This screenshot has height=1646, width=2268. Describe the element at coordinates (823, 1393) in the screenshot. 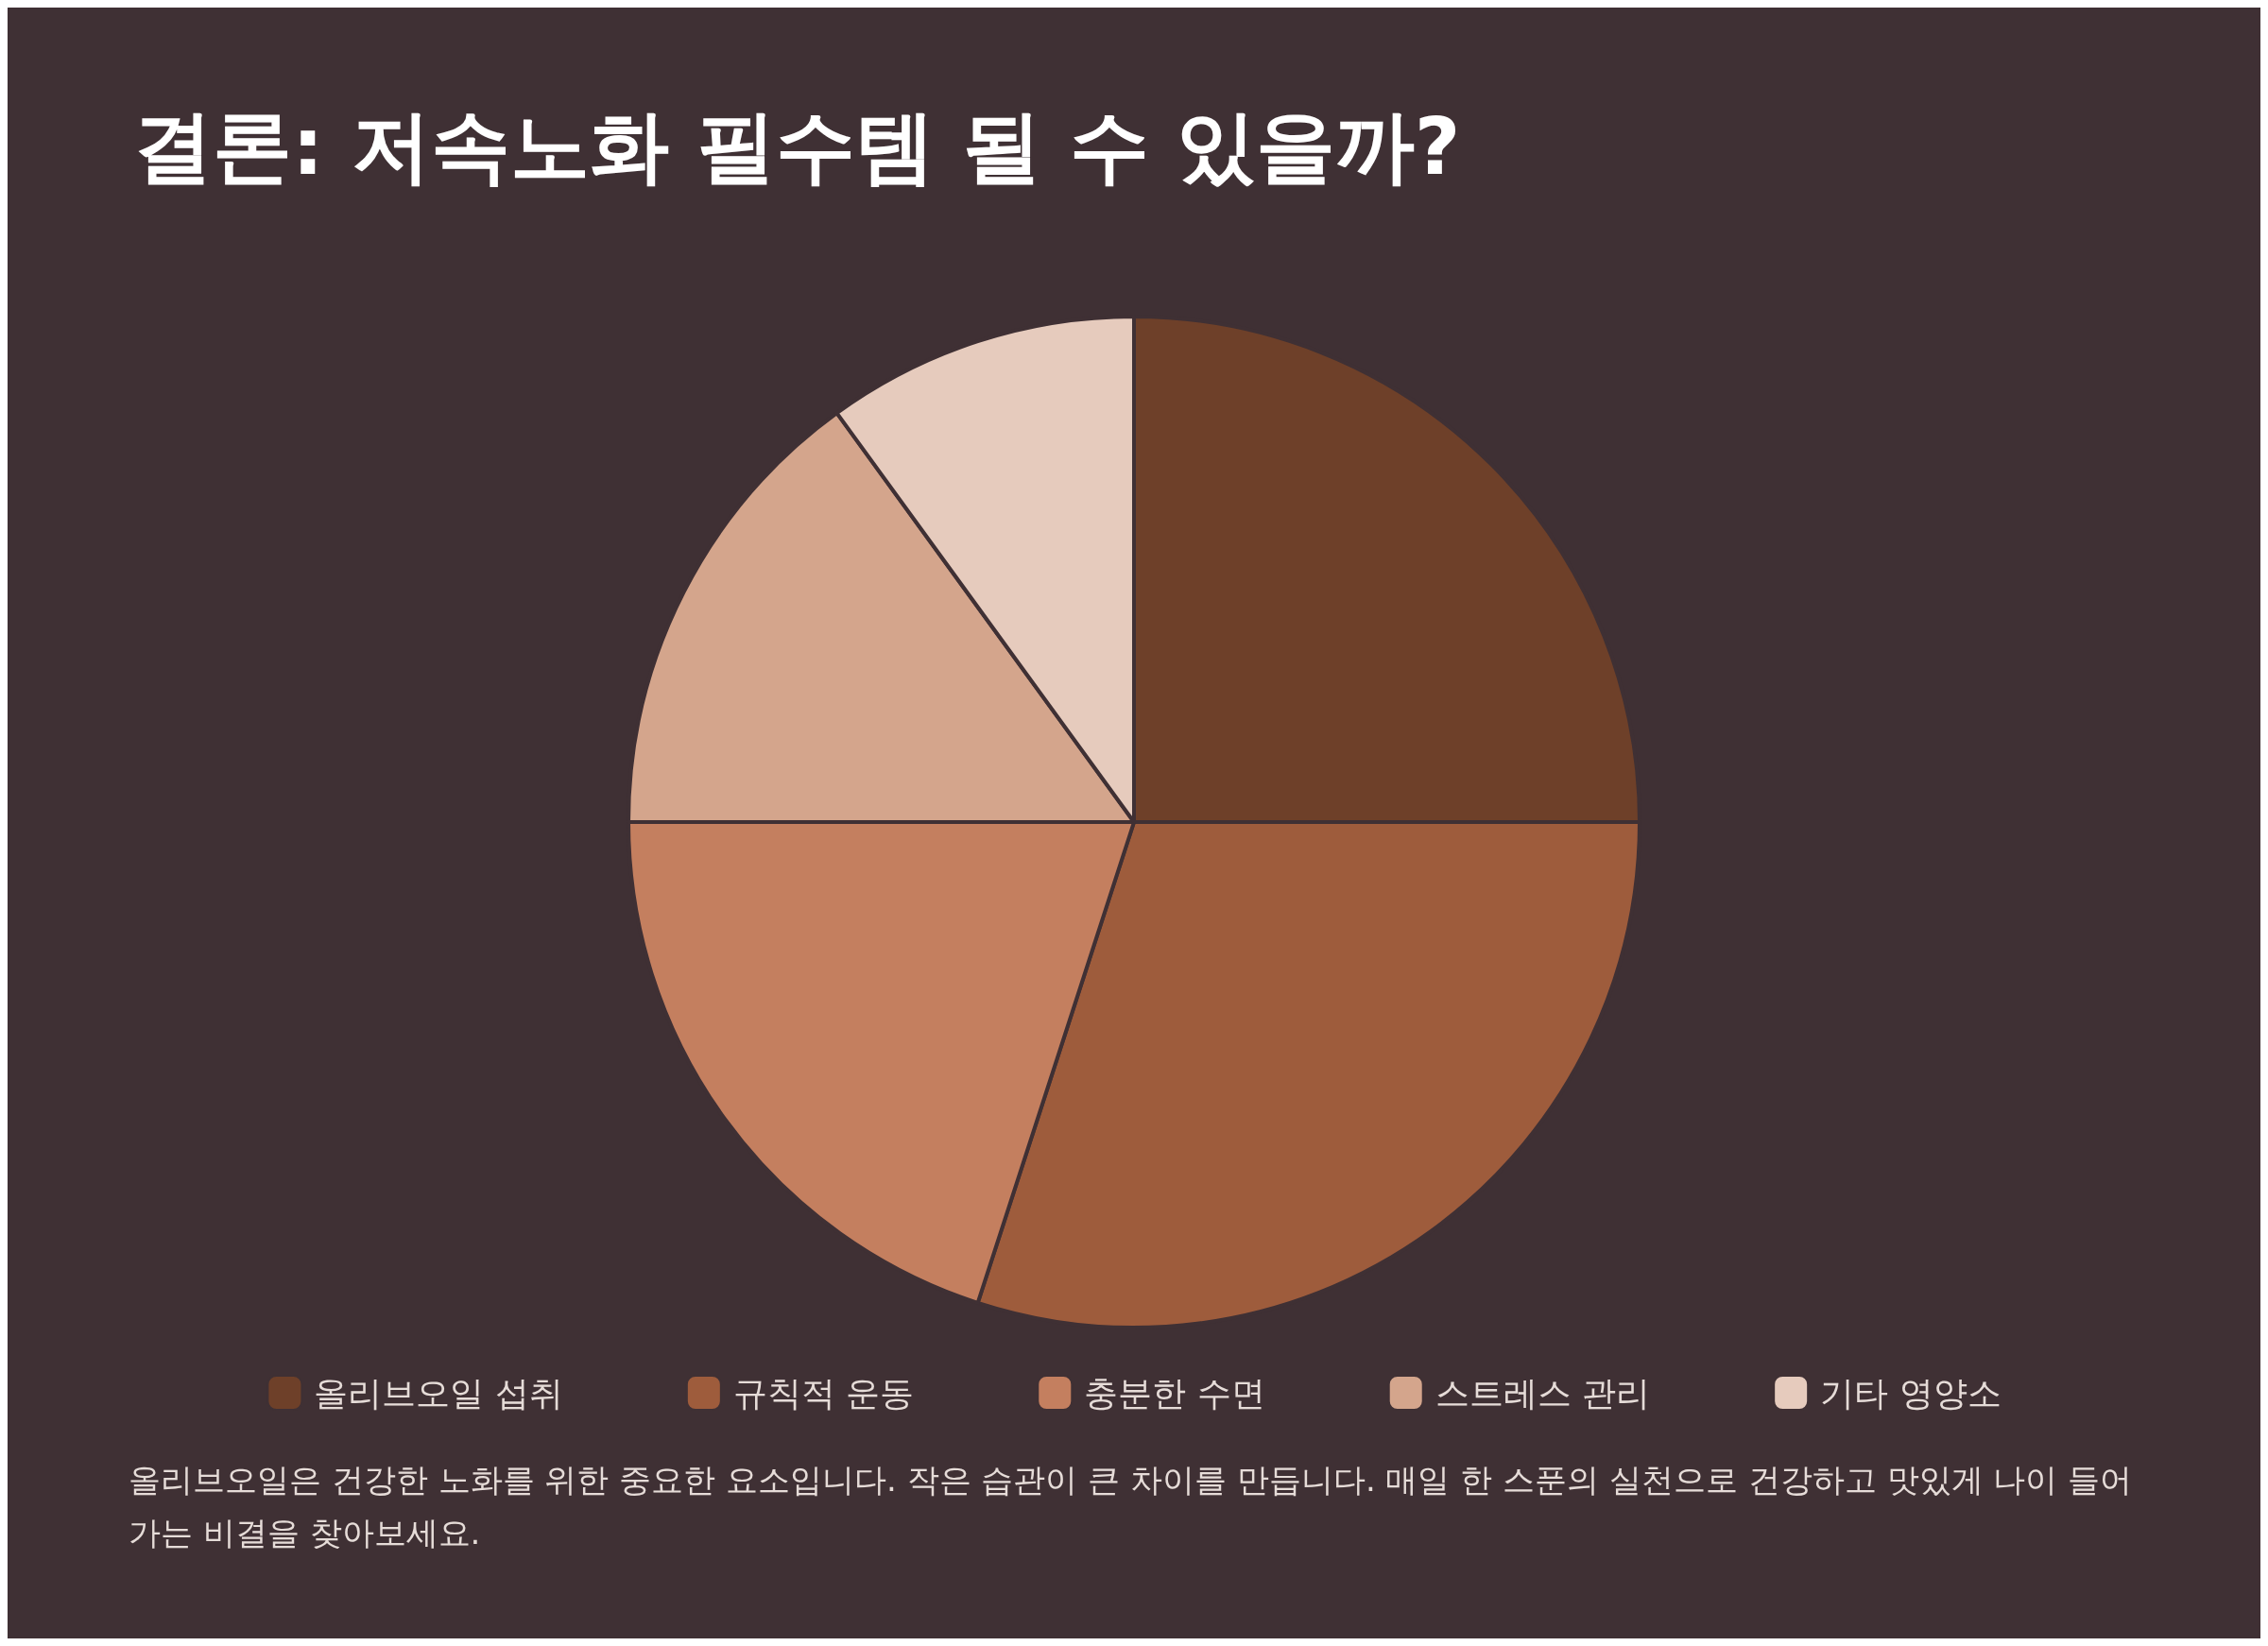

I see `legend-label: 규칙적 운동` at that location.